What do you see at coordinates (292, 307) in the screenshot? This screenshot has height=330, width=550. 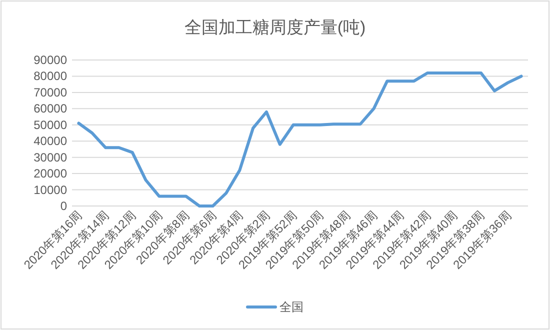 I see `legend-label: 全国` at bounding box center [292, 307].